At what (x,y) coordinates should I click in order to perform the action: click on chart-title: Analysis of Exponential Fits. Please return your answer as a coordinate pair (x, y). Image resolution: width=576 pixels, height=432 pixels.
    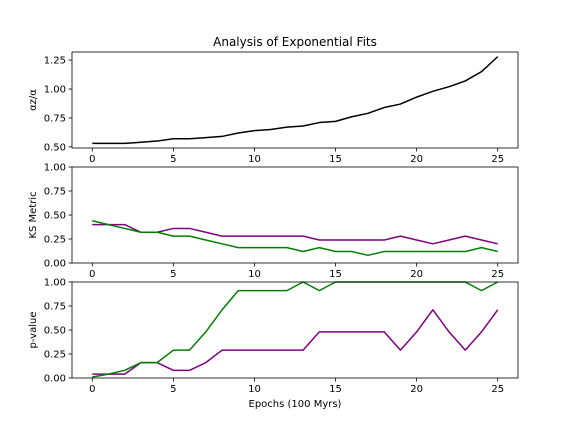
    Looking at the image, I should click on (295, 42).